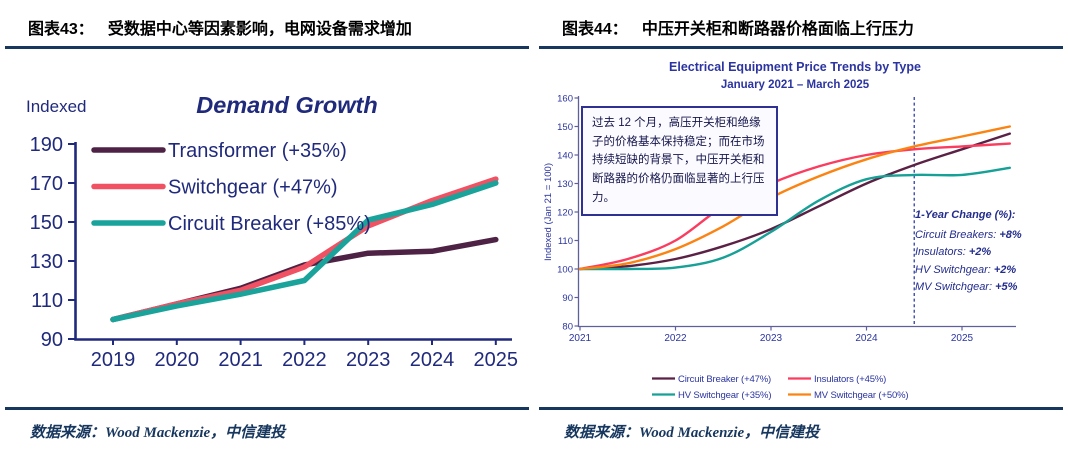 The image size is (1068, 463). Describe the element at coordinates (965, 215) in the screenshot. I see `change-note-heading: 1-Year Change (%):` at that location.